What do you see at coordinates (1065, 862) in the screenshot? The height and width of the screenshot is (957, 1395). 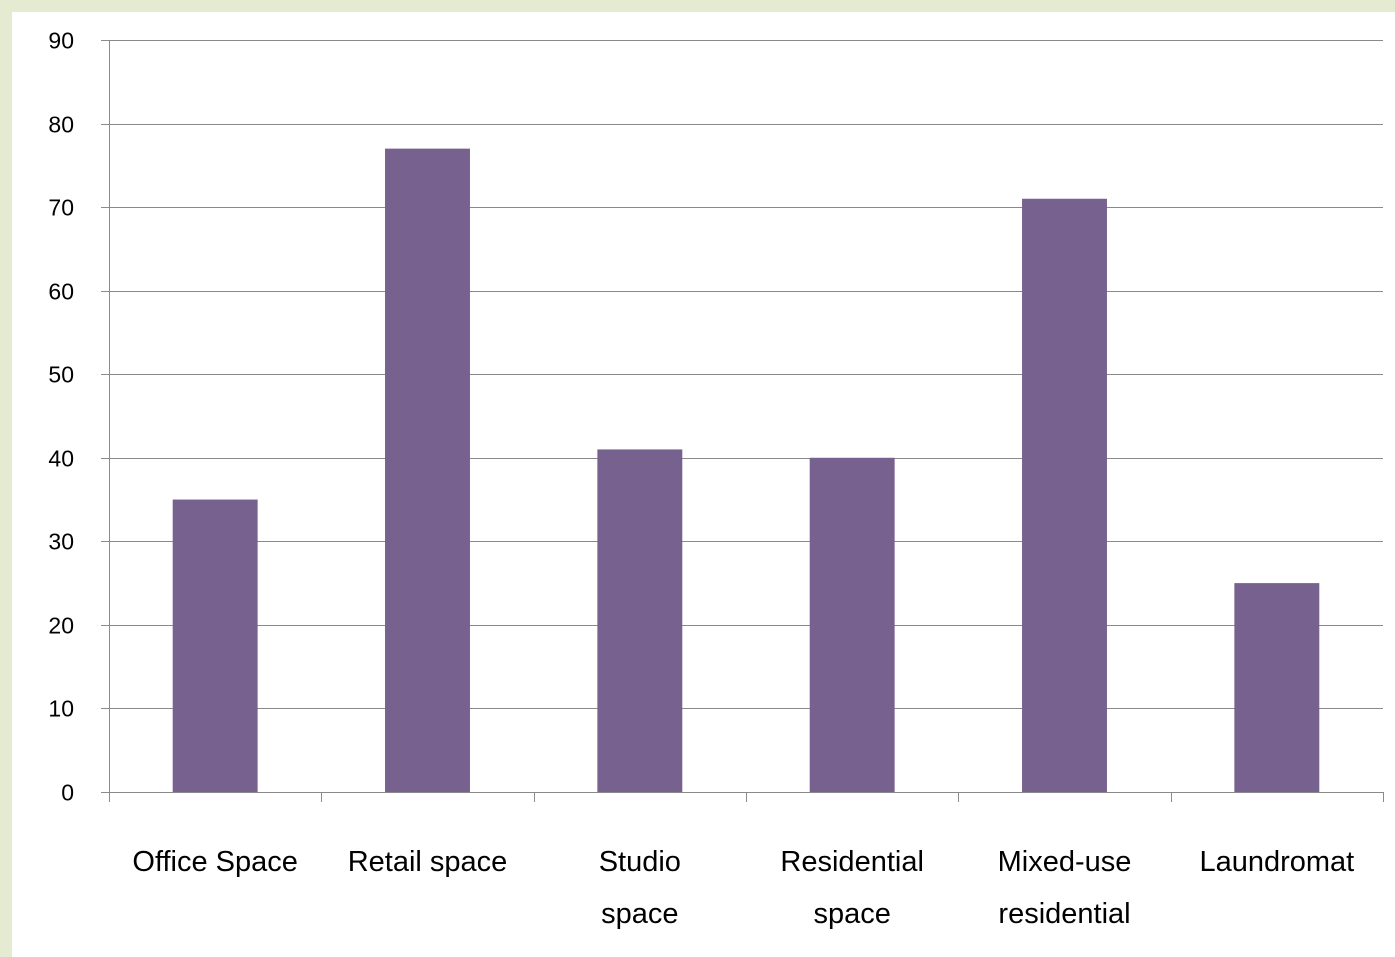 I see `x-category-label: Mixed-use` at bounding box center [1065, 862].